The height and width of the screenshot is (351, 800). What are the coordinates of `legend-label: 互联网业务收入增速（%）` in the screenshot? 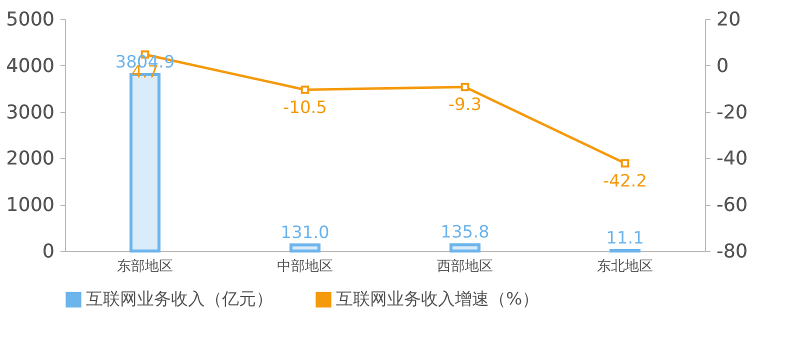 It's located at (438, 300).